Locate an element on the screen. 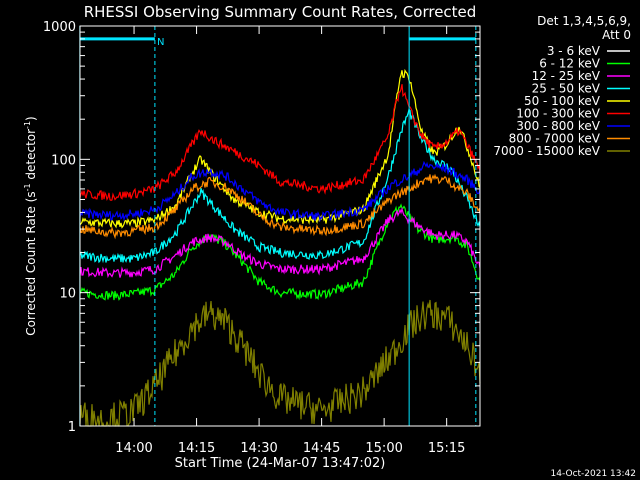 The width and height of the screenshot is (640, 480). y-axis-label: Corrected Count Rate (s-1 detector-1) is located at coordinates (30, 225).